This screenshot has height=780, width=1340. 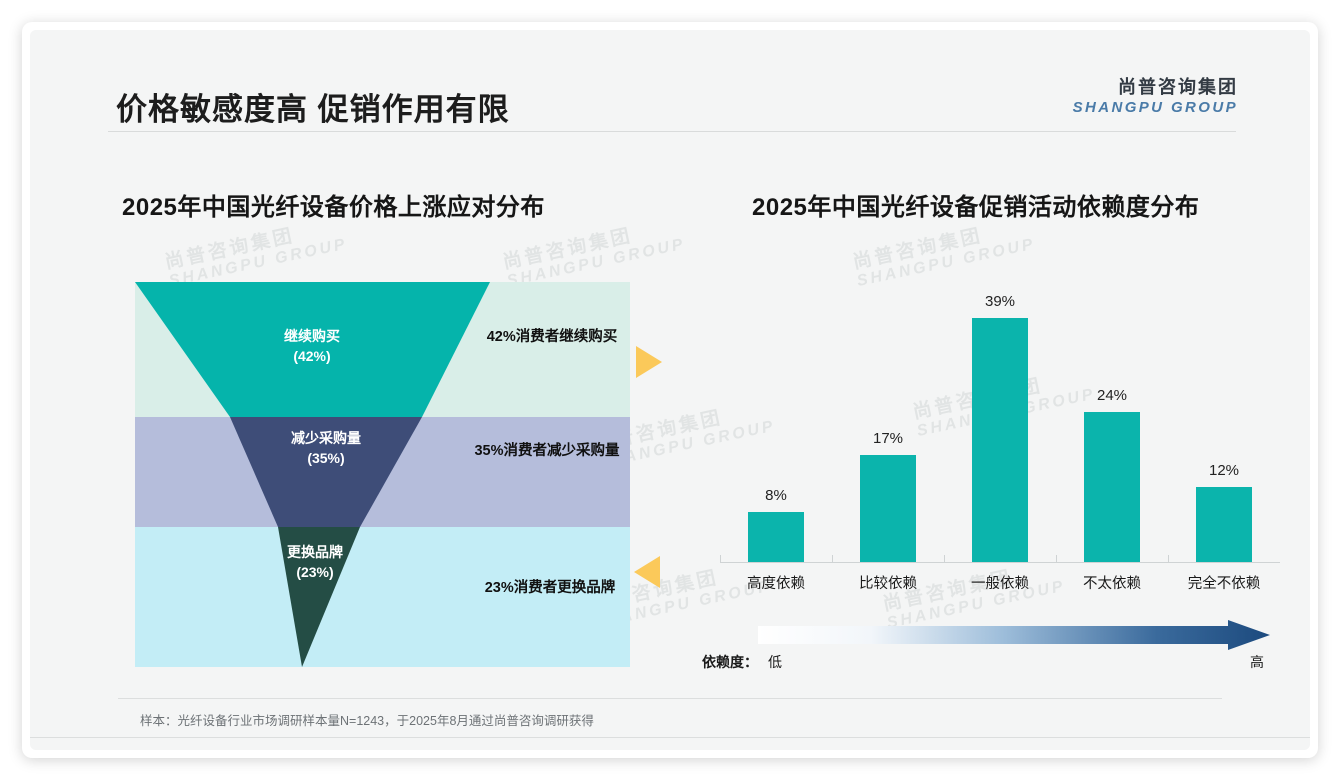 I want to click on funnel-segment-name-1: 减少采购量, so click(x=326, y=438).